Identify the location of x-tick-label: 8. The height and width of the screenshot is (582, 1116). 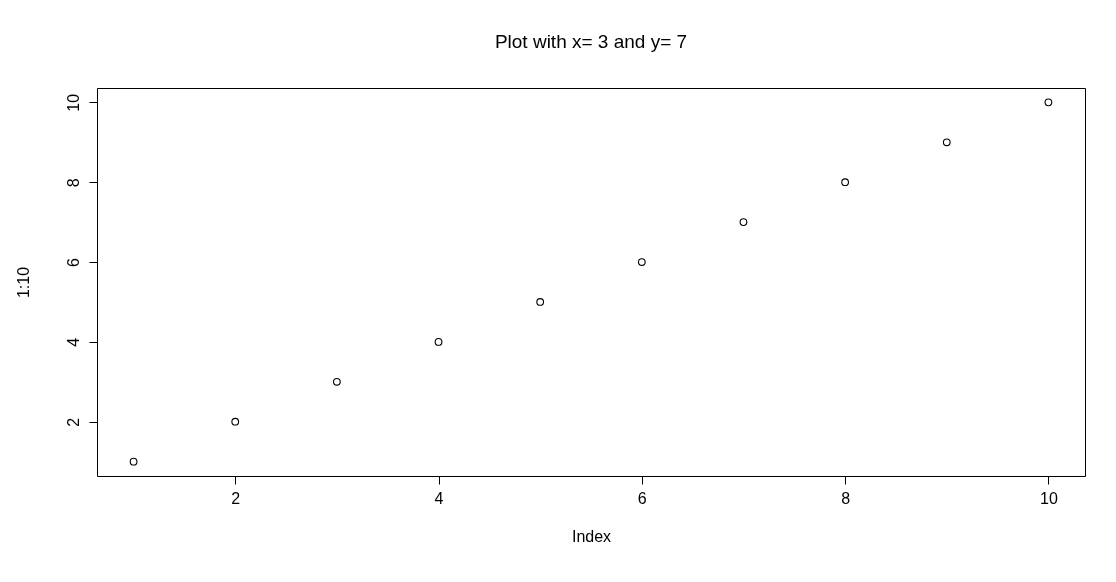
(846, 498).